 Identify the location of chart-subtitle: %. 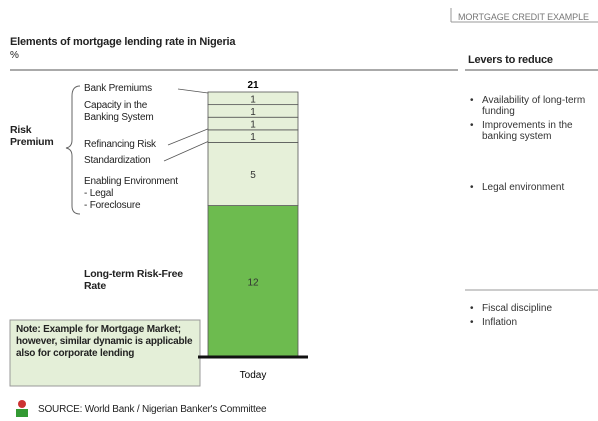
(14, 55).